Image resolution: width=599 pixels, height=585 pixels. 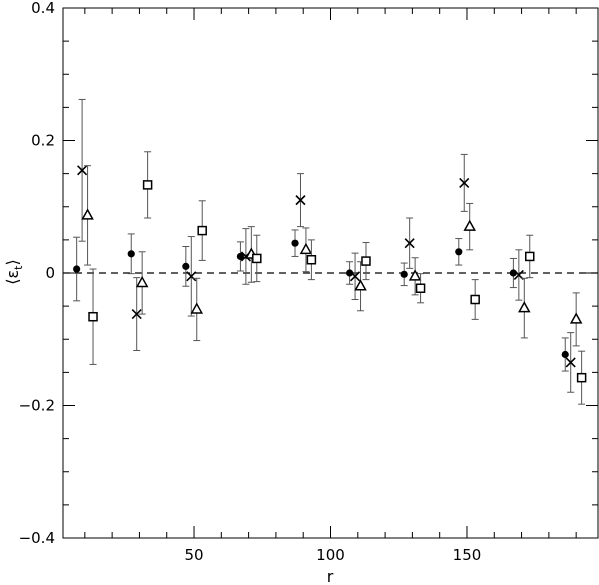 What do you see at coordinates (37, 538) in the screenshot?
I see `y-tick-label: −0.4` at bounding box center [37, 538].